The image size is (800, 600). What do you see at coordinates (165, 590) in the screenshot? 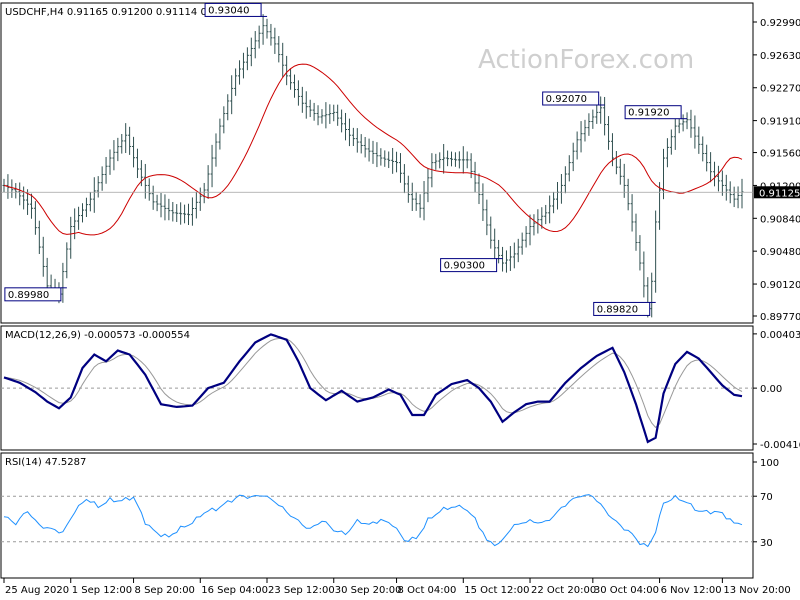
I see `time-tick-label: 8 Sep 20:00` at bounding box center [165, 590].